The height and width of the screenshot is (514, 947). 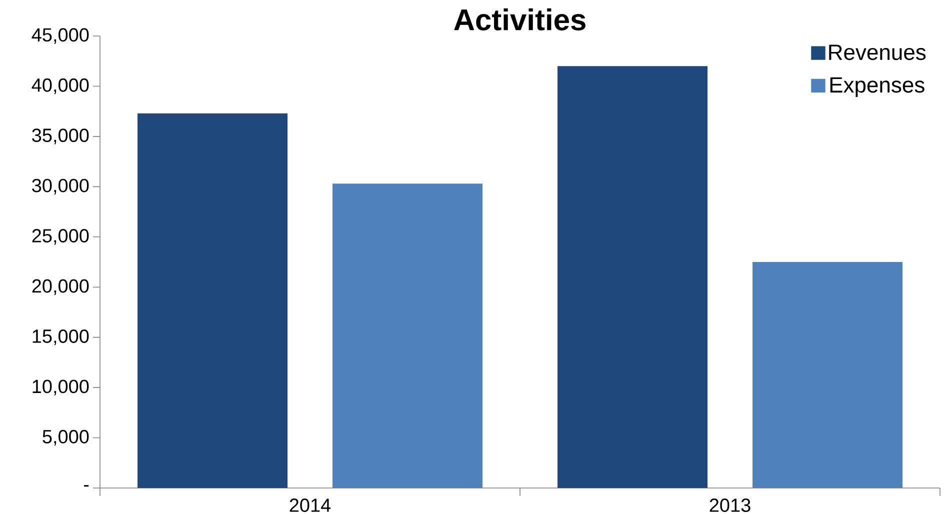 I want to click on y-tick-label: 20,000, so click(x=60, y=287).